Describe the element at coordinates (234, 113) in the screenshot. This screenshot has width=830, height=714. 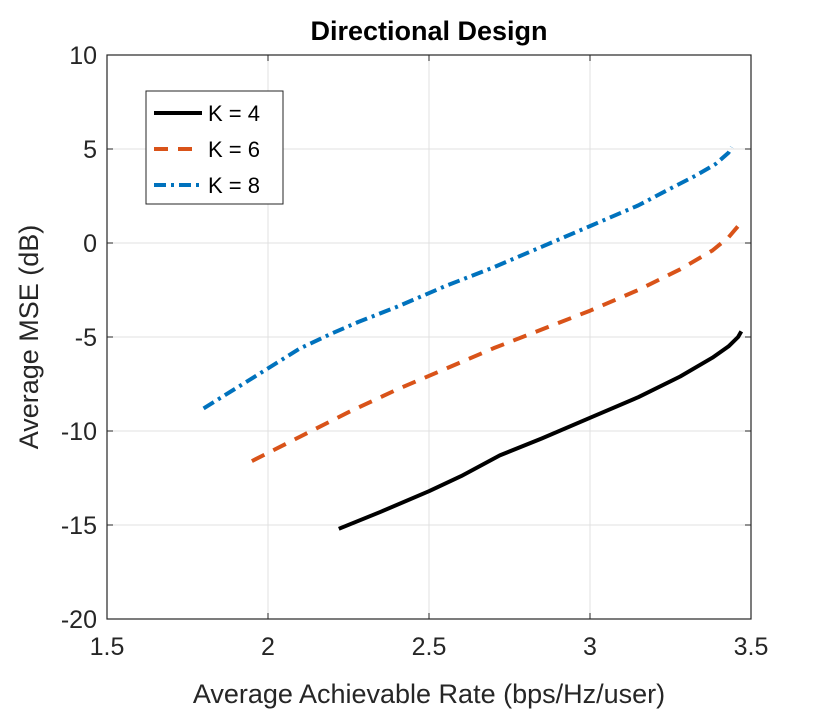
I see `legend-label-1: K = 4` at that location.